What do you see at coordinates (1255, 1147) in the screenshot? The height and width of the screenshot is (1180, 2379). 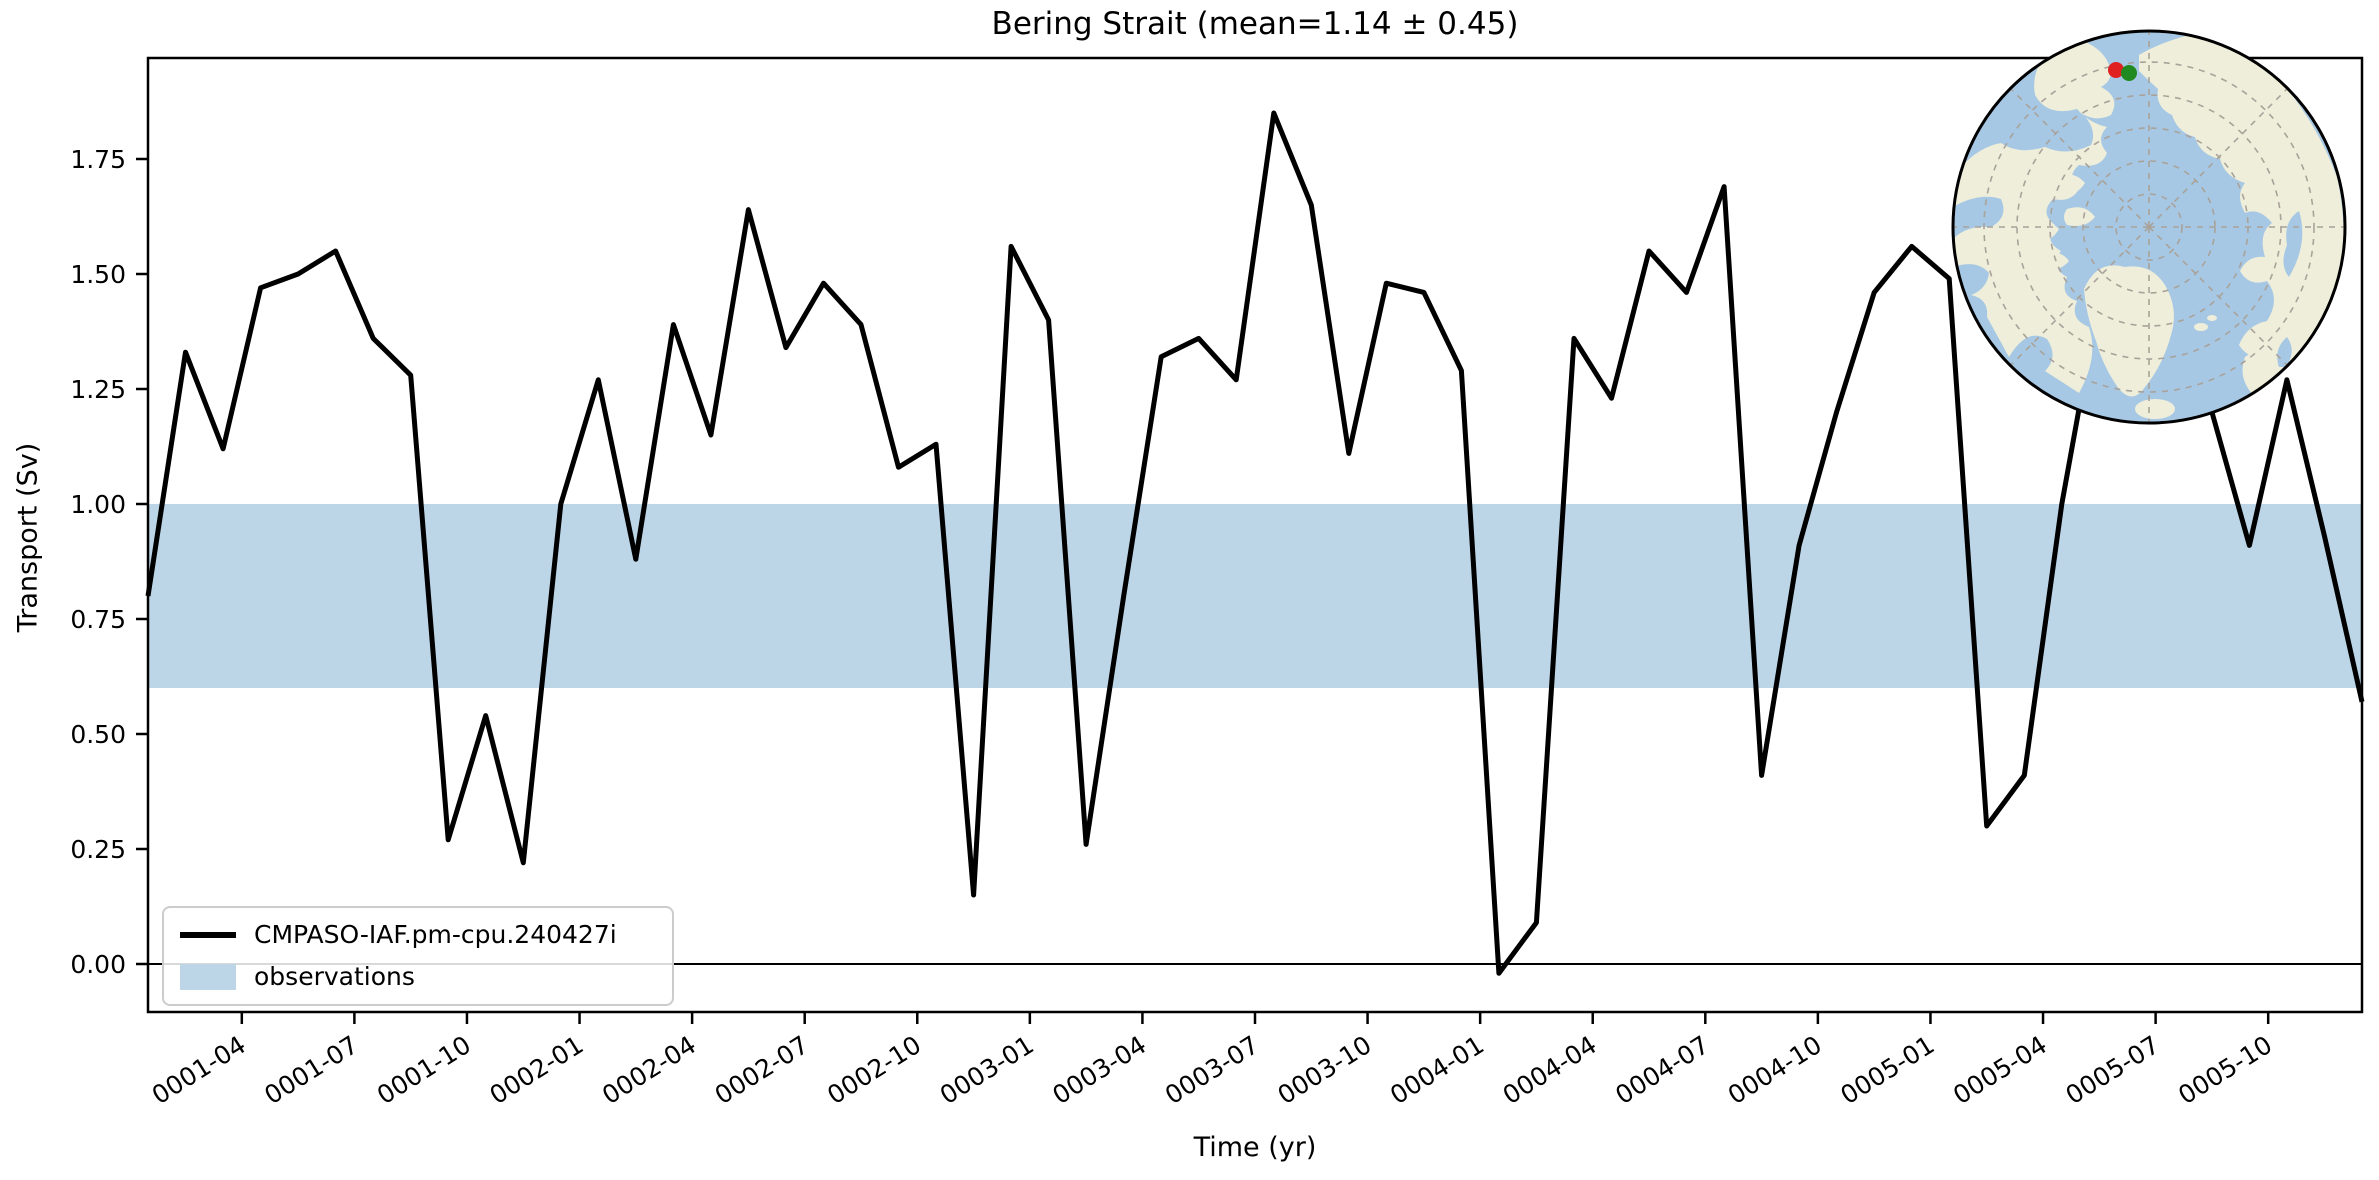 I see `x-axis-label: Time (yr)` at bounding box center [1255, 1147].